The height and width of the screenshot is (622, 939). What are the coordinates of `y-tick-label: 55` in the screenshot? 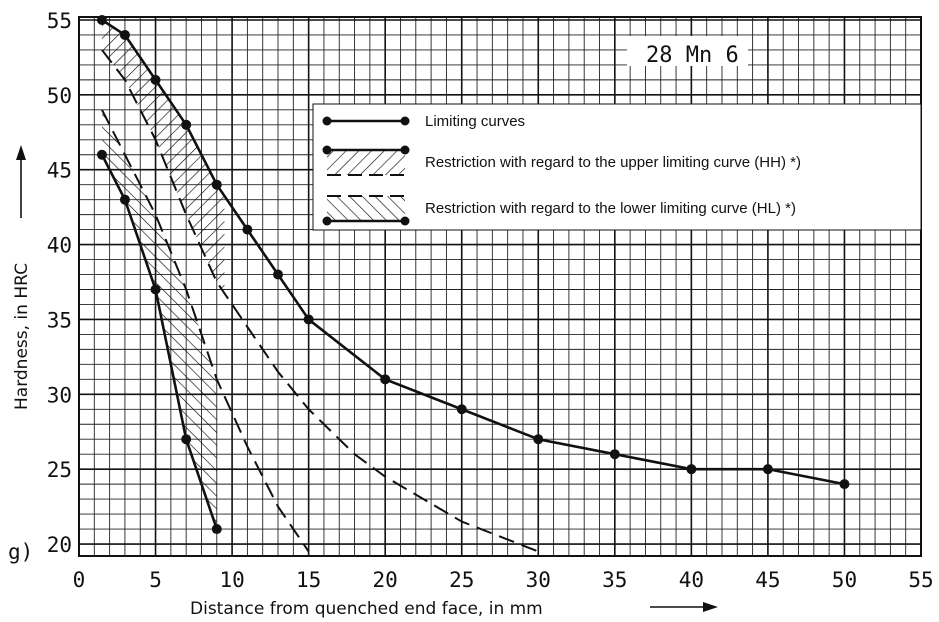 It's located at (59, 21).